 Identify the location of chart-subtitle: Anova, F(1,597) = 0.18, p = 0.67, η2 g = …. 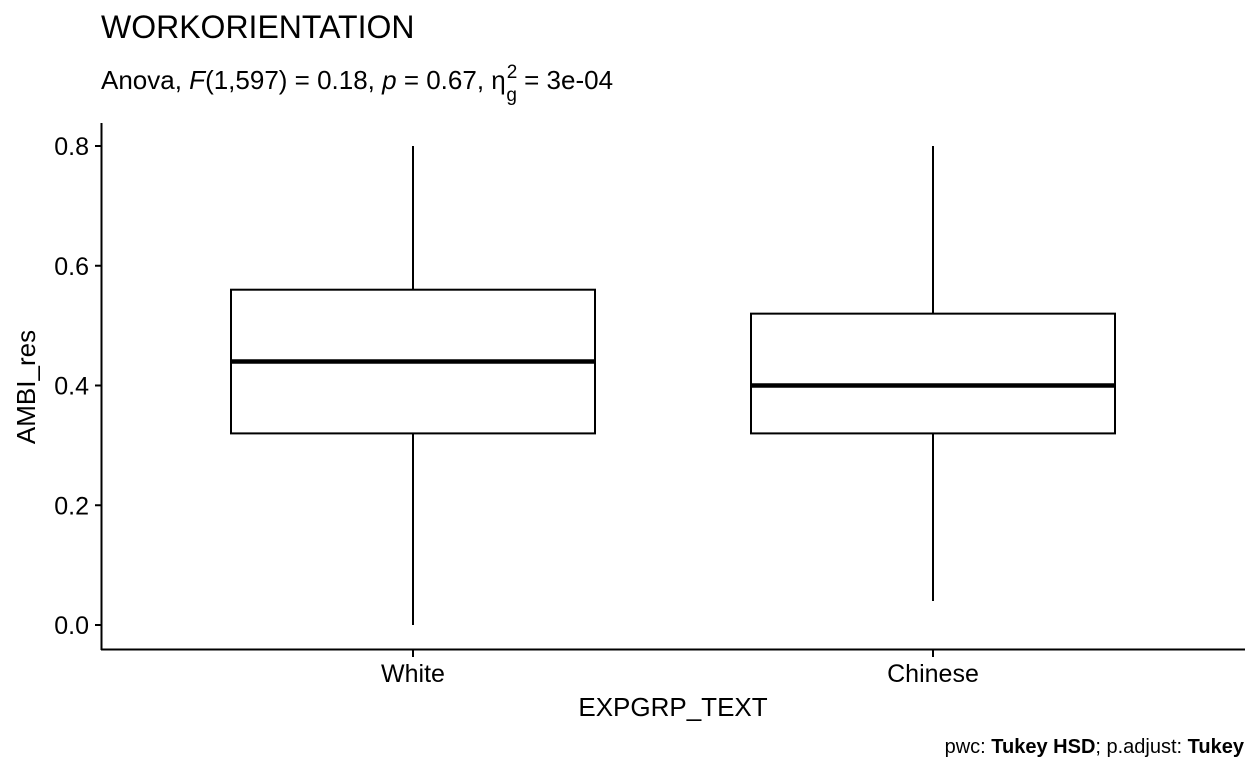
(357, 84).